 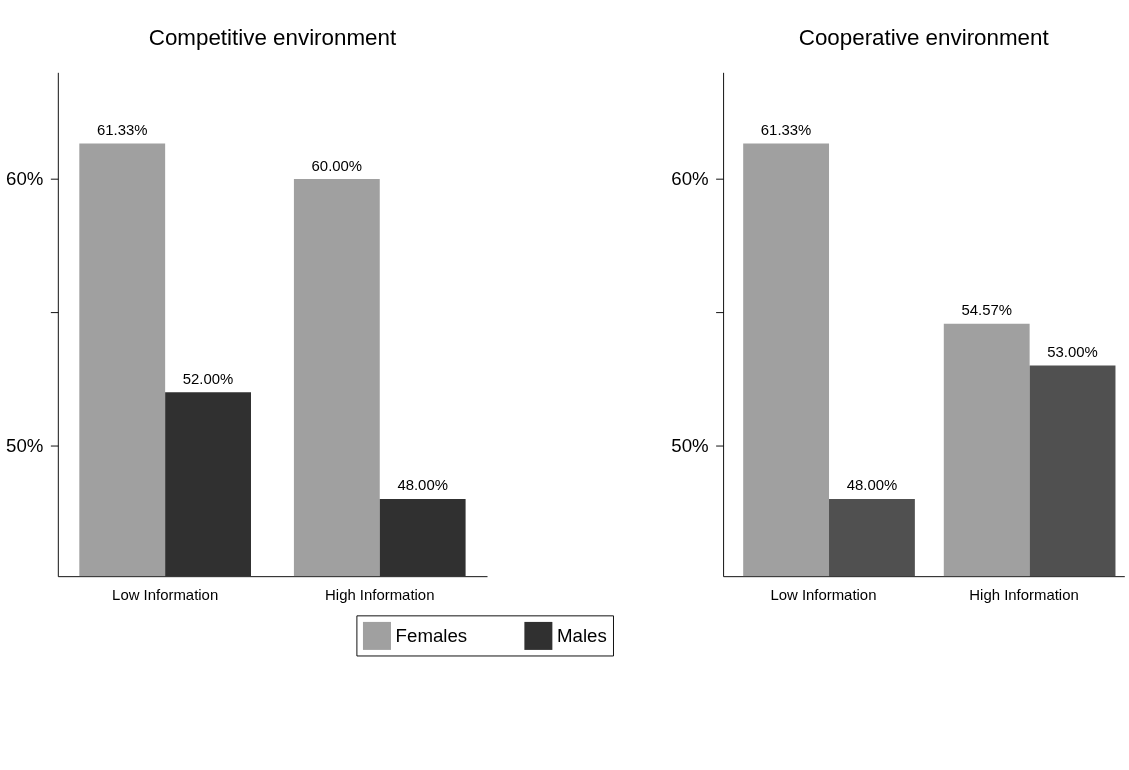 What do you see at coordinates (582, 635) in the screenshot?
I see `legend-label: Males` at bounding box center [582, 635].